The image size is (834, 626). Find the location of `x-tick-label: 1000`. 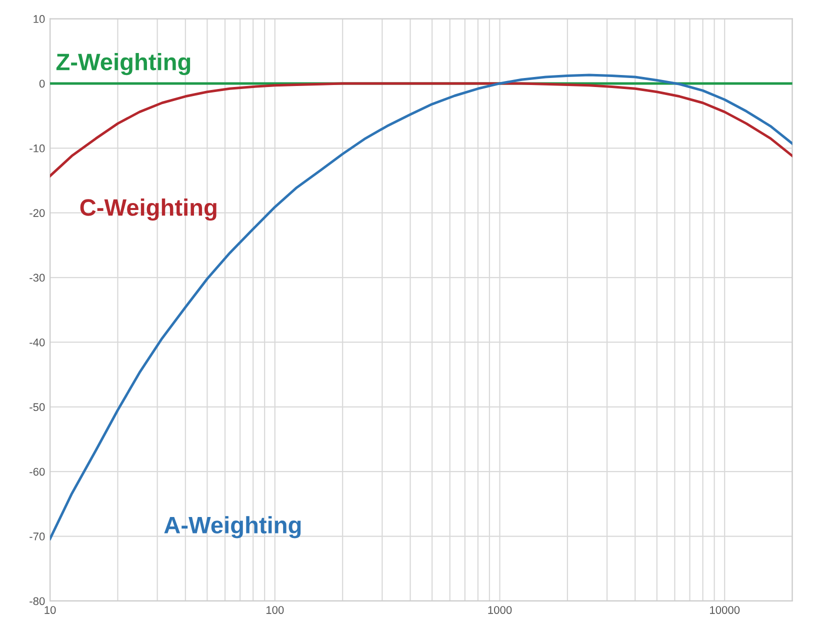

x-tick-label: 1000 is located at coordinates (500, 610).